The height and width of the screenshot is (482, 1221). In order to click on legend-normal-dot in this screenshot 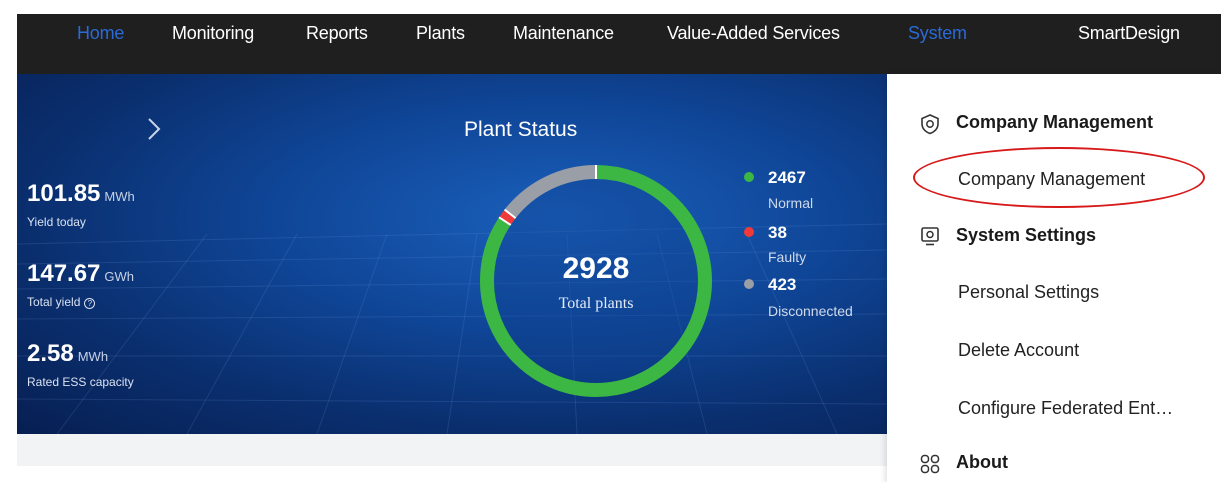, I will do `click(749, 177)`.